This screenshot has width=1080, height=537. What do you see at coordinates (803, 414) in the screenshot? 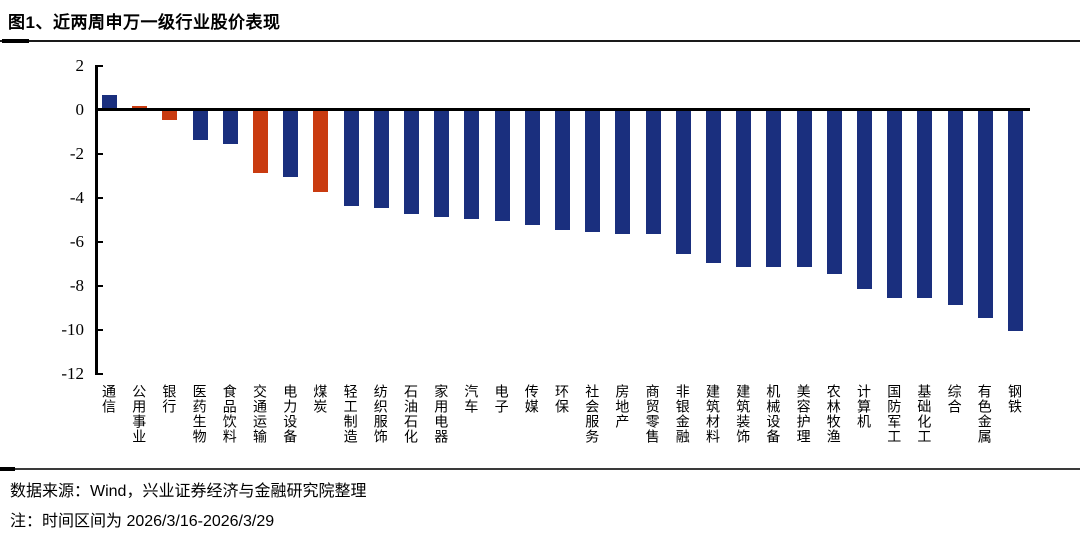
I see `x-axis-label: 美容护理` at bounding box center [803, 414].